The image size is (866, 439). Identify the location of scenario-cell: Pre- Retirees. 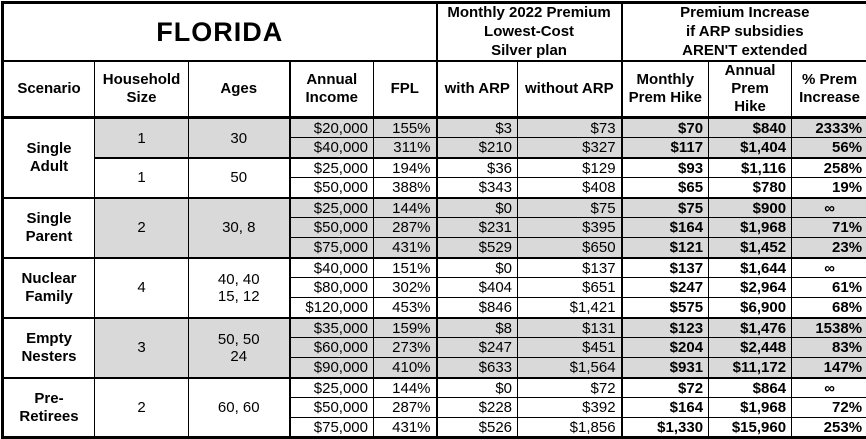
(49, 408).